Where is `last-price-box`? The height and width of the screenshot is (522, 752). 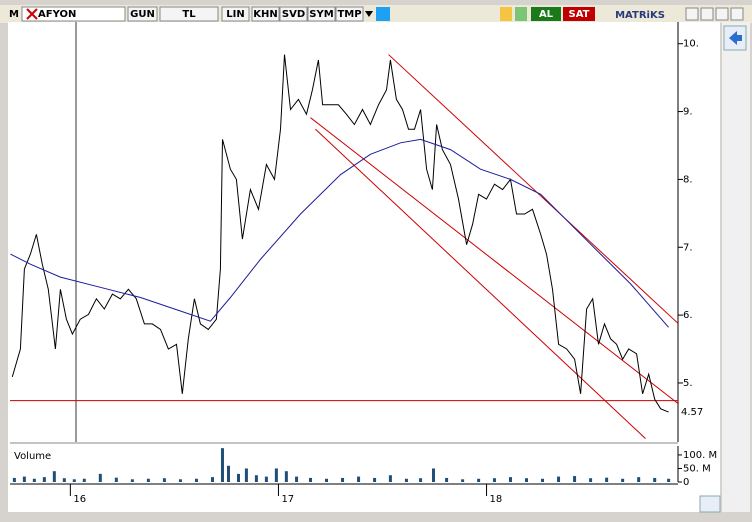 last-price-box is located at coordinates (693, 412).